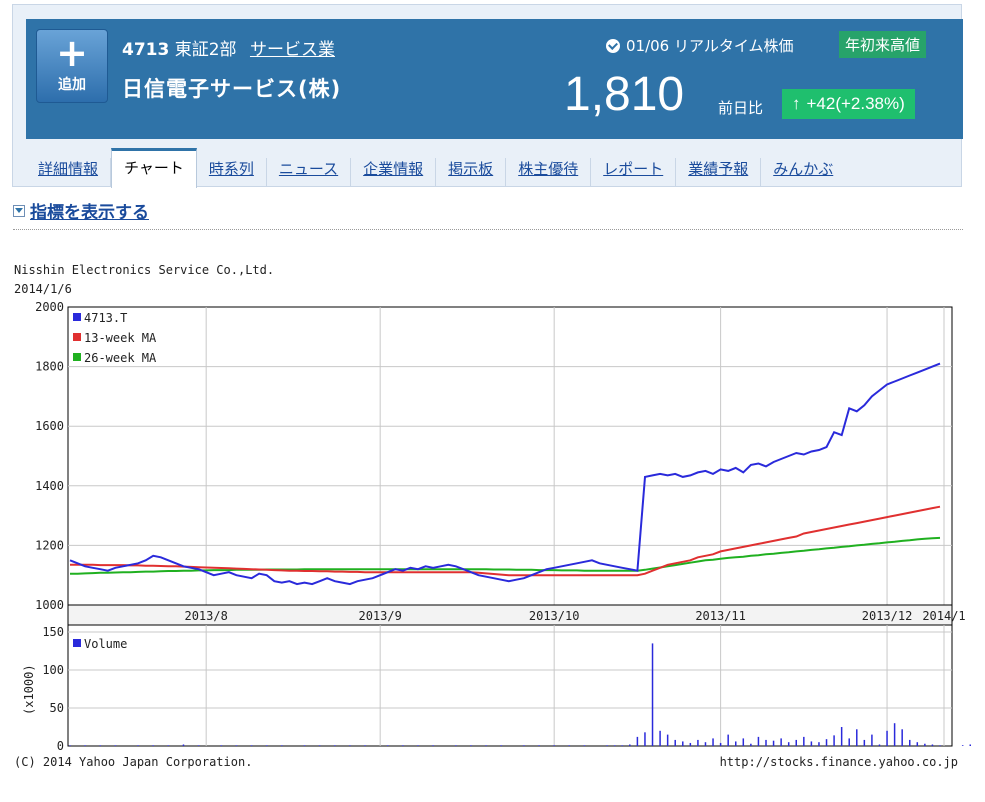 The width and height of the screenshot is (985, 802). I want to click on price-legend: 4713.T 13-week MA 26-week MA, so click(115, 338).